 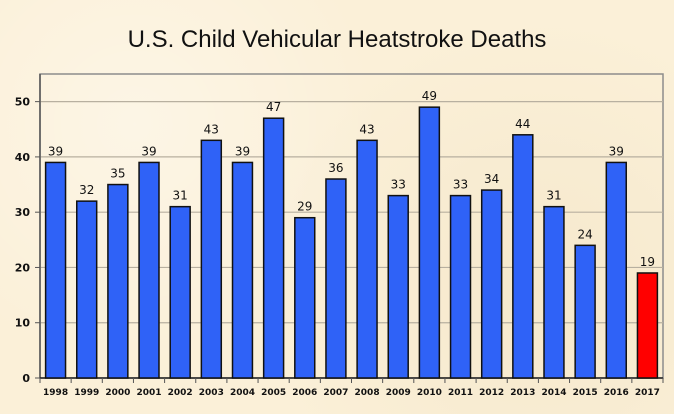 I want to click on bar-2007, so click(x=336, y=278).